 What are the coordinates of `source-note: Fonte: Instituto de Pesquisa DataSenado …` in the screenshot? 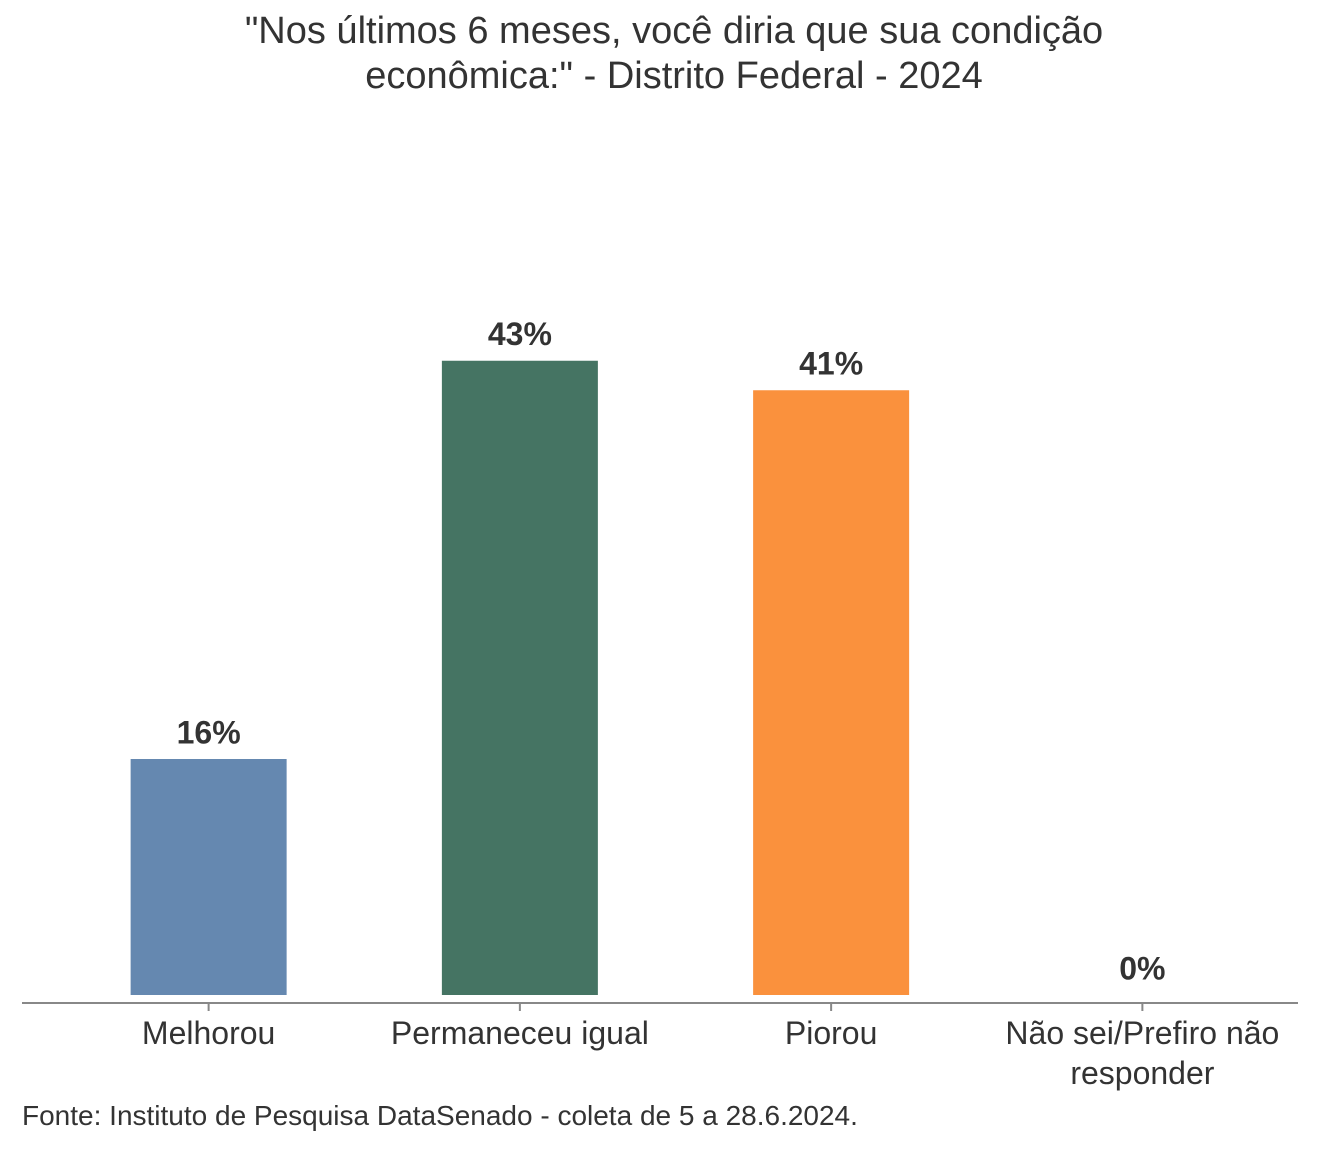 It's located at (440, 1115).